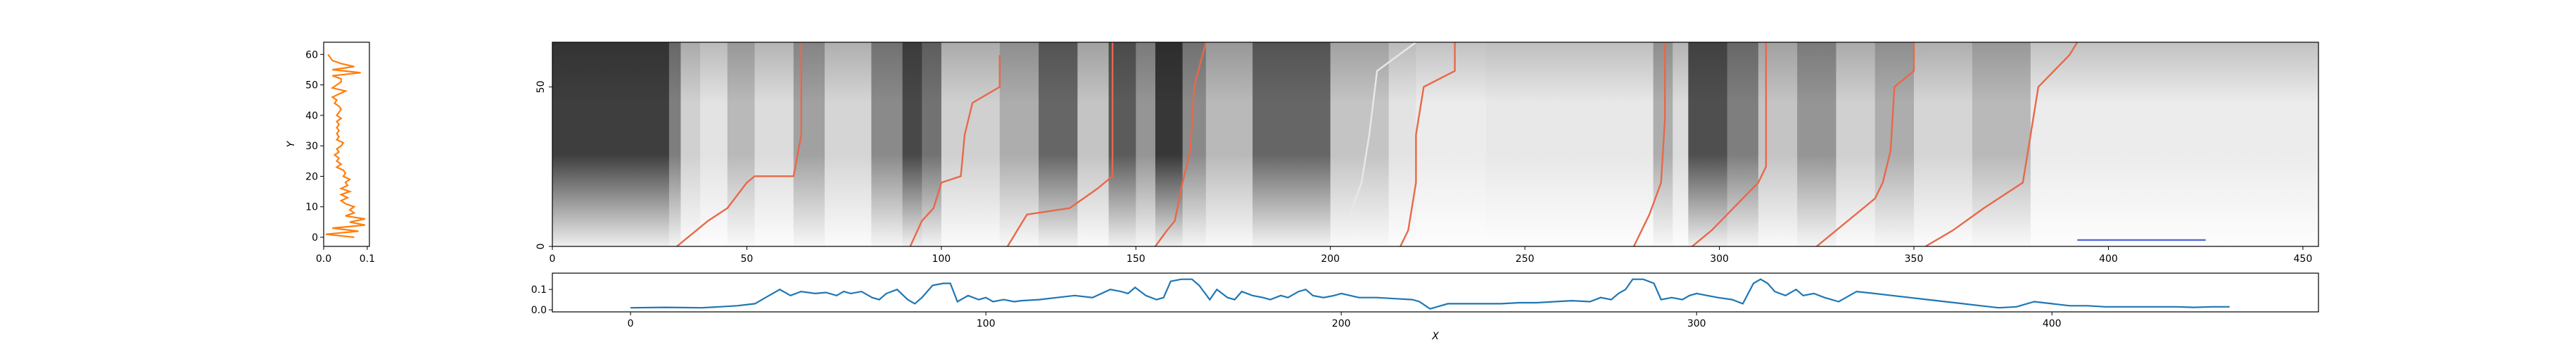 The image size is (2576, 352). Describe the element at coordinates (311, 55) in the screenshot. I see `left-ytick-label: 60` at that location.